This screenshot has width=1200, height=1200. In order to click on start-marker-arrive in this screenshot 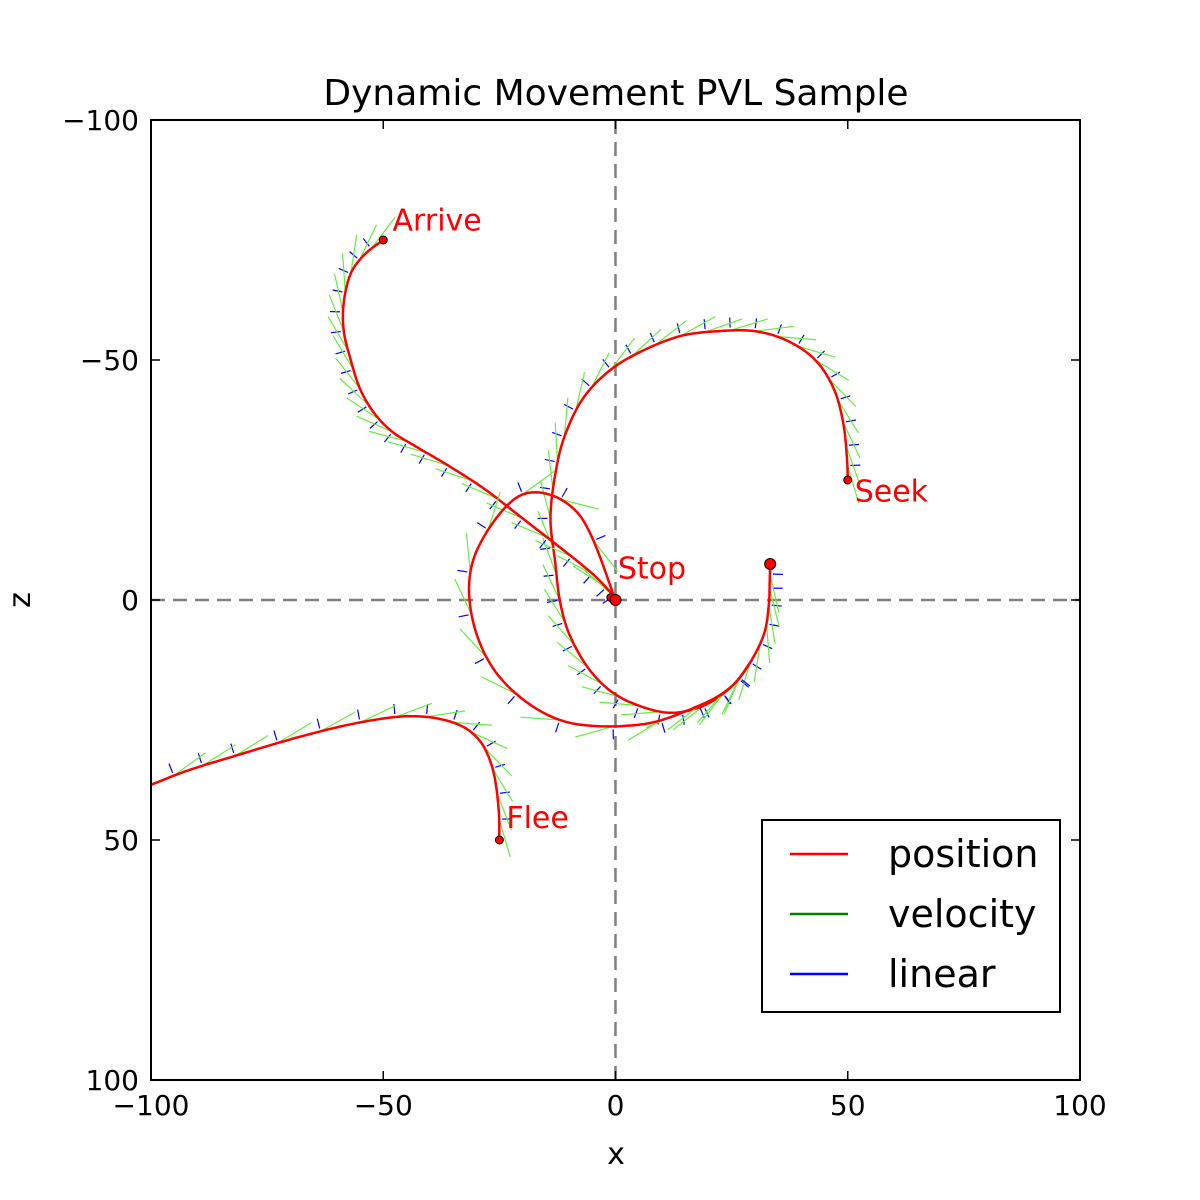, I will do `click(383, 240)`.